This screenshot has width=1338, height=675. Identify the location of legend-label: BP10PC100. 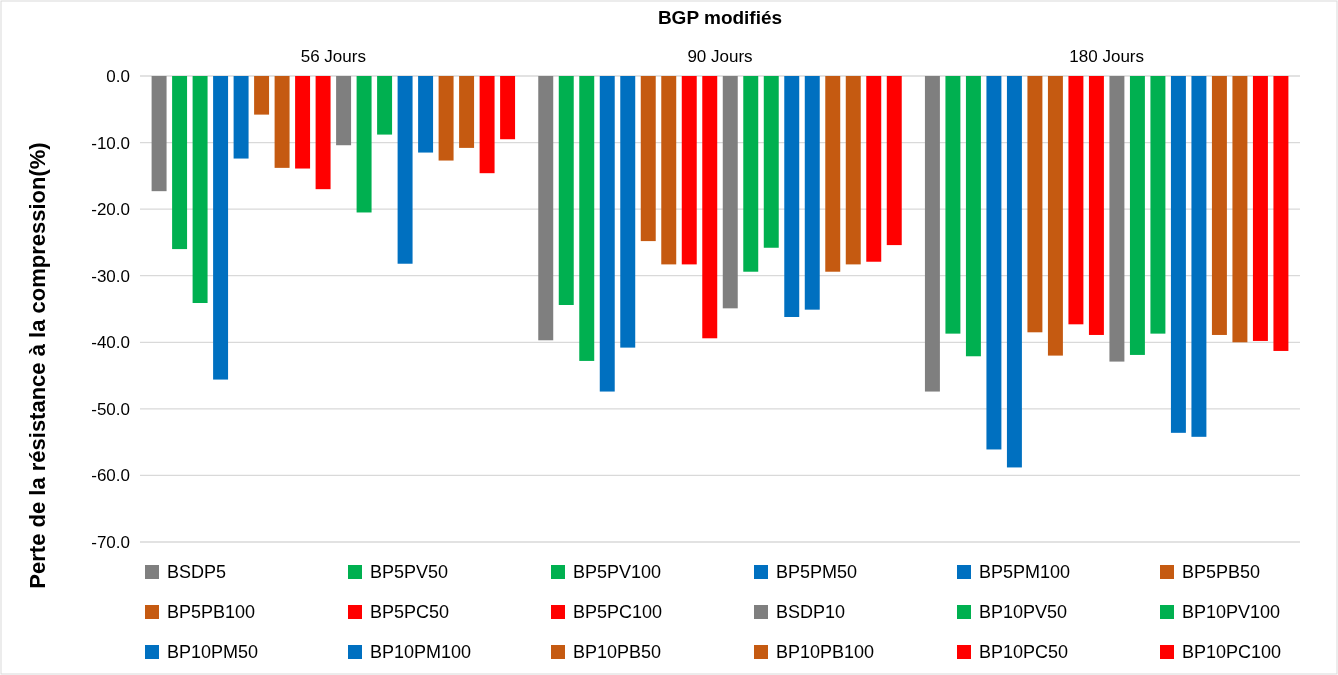
(1232, 652).